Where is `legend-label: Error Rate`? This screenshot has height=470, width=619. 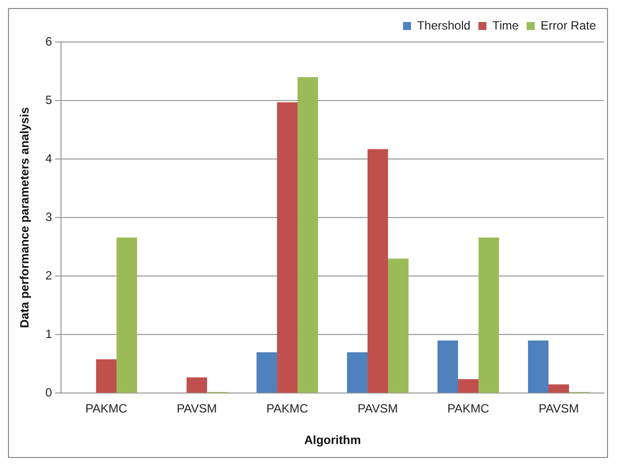 legend-label: Error Rate is located at coordinates (568, 25).